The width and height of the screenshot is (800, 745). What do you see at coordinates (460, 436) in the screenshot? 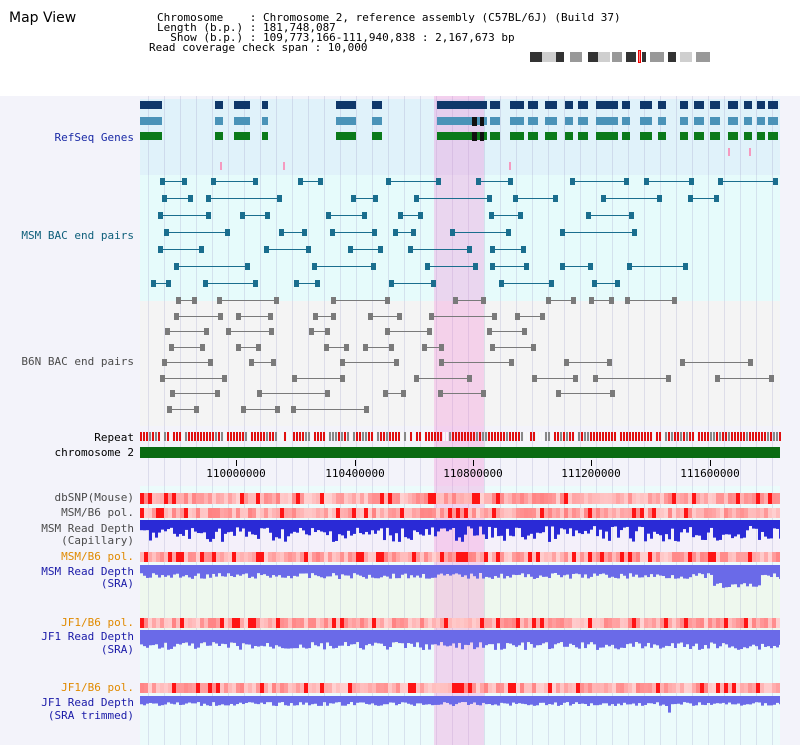
I see `repeat-track` at bounding box center [460, 436].